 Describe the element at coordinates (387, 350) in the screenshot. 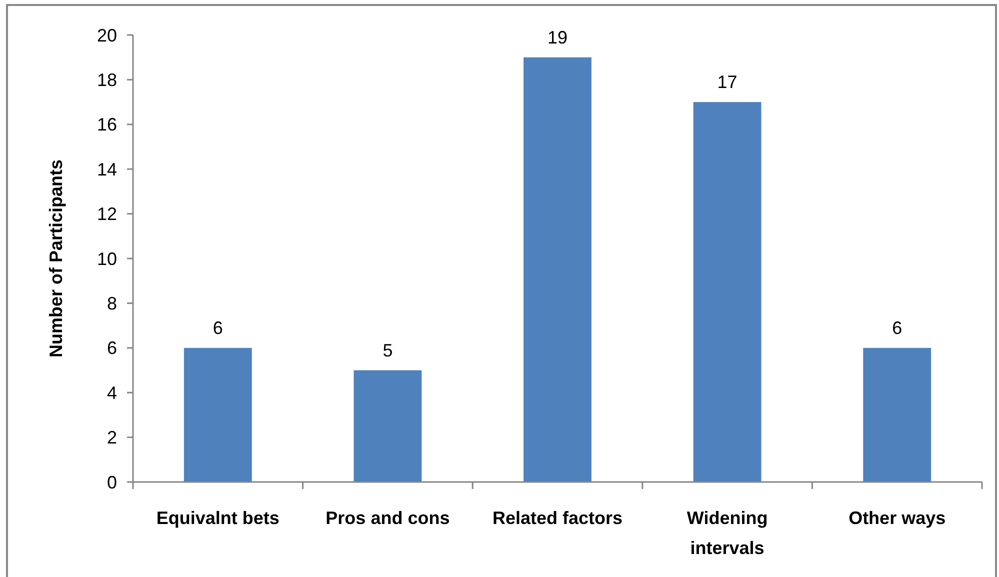

I see `data-label: 5` at that location.